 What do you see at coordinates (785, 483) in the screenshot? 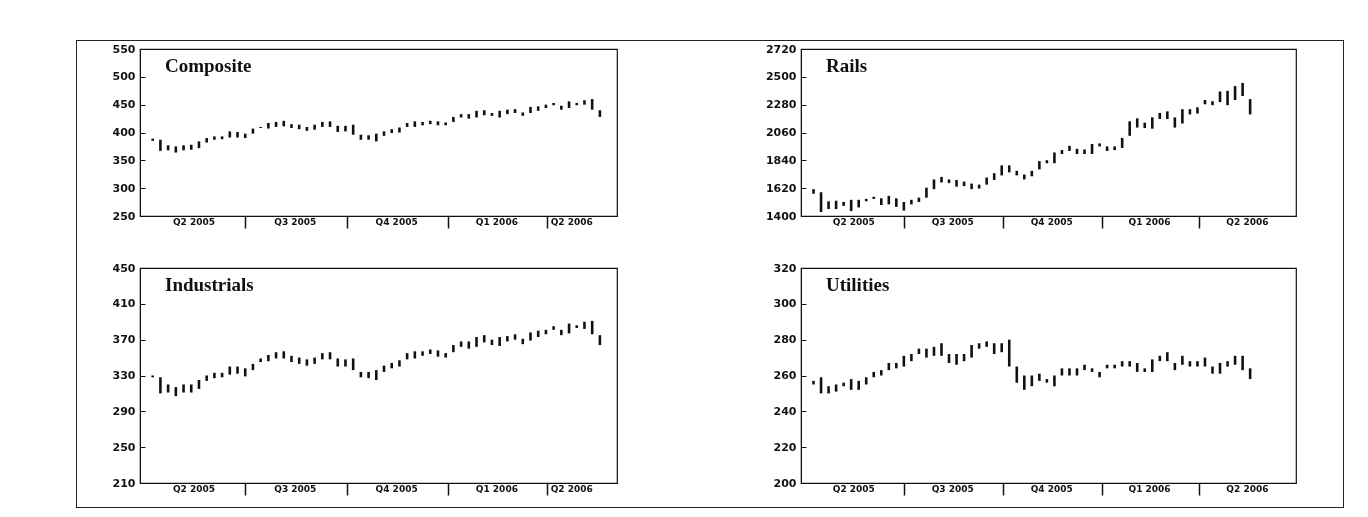
I see `y-tick-label: 200` at bounding box center [785, 483].